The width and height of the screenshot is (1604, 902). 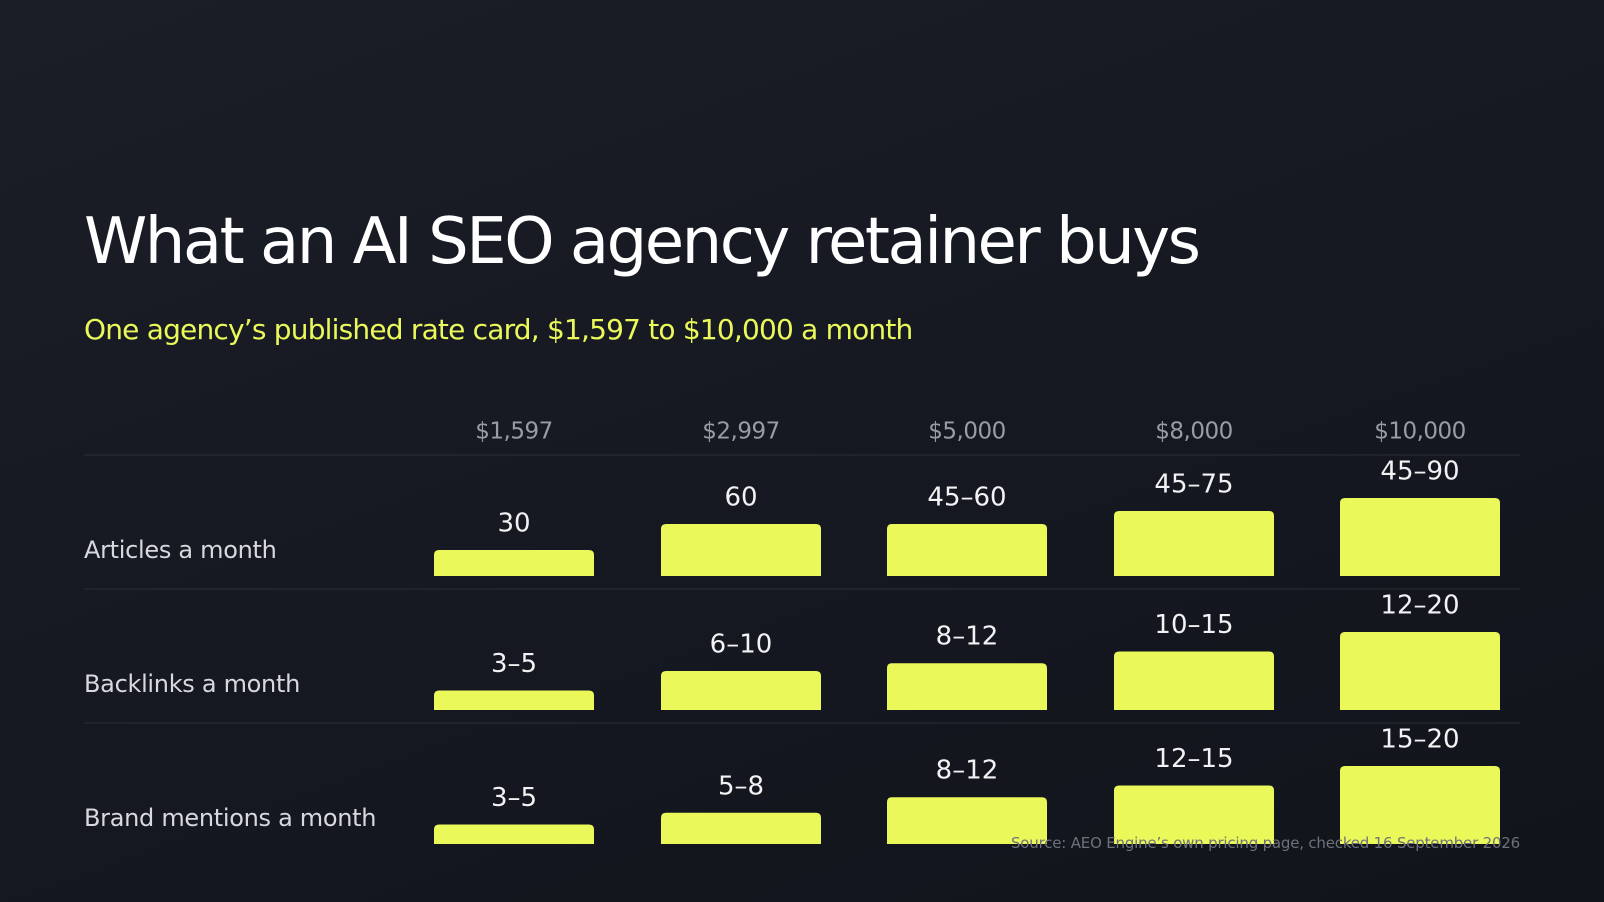 What do you see at coordinates (192, 684) in the screenshot?
I see `row-label: Backlinks a month` at bounding box center [192, 684].